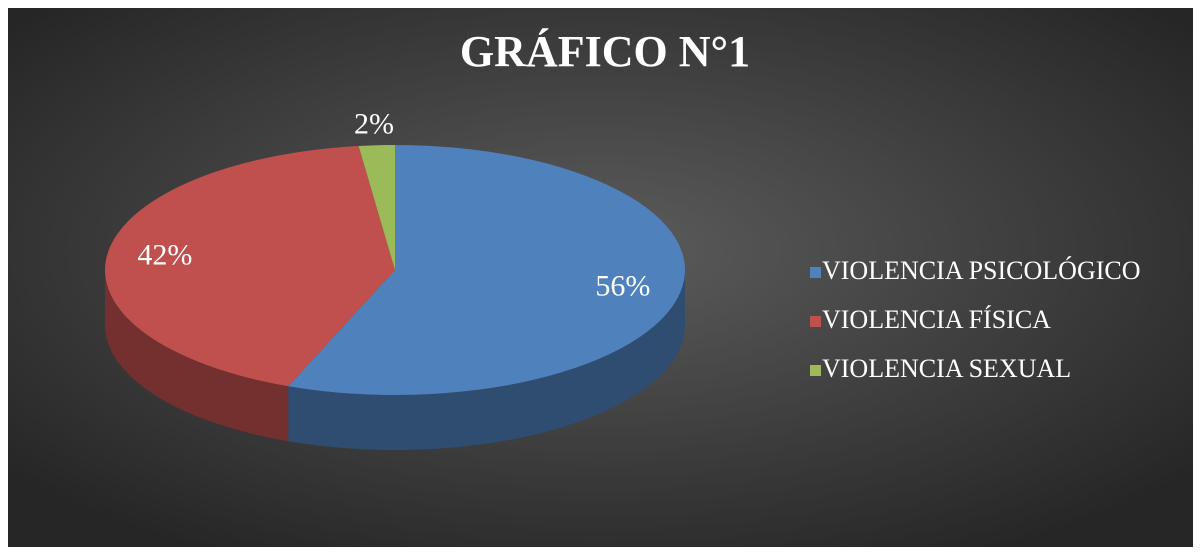 The image size is (1201, 555). Describe the element at coordinates (605, 51) in the screenshot. I see `chart-title: GRÁFICO N°1` at that location.